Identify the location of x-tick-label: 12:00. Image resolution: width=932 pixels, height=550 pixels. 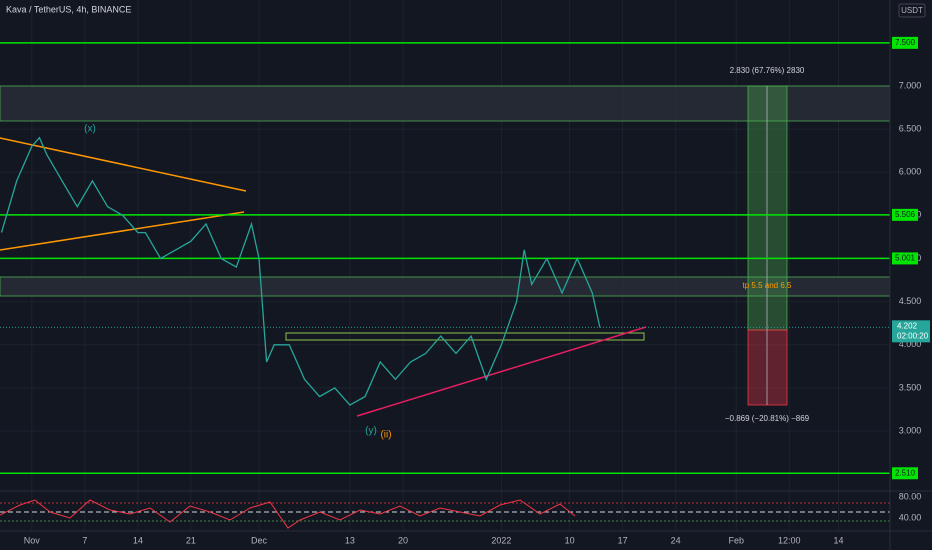
(789, 540).